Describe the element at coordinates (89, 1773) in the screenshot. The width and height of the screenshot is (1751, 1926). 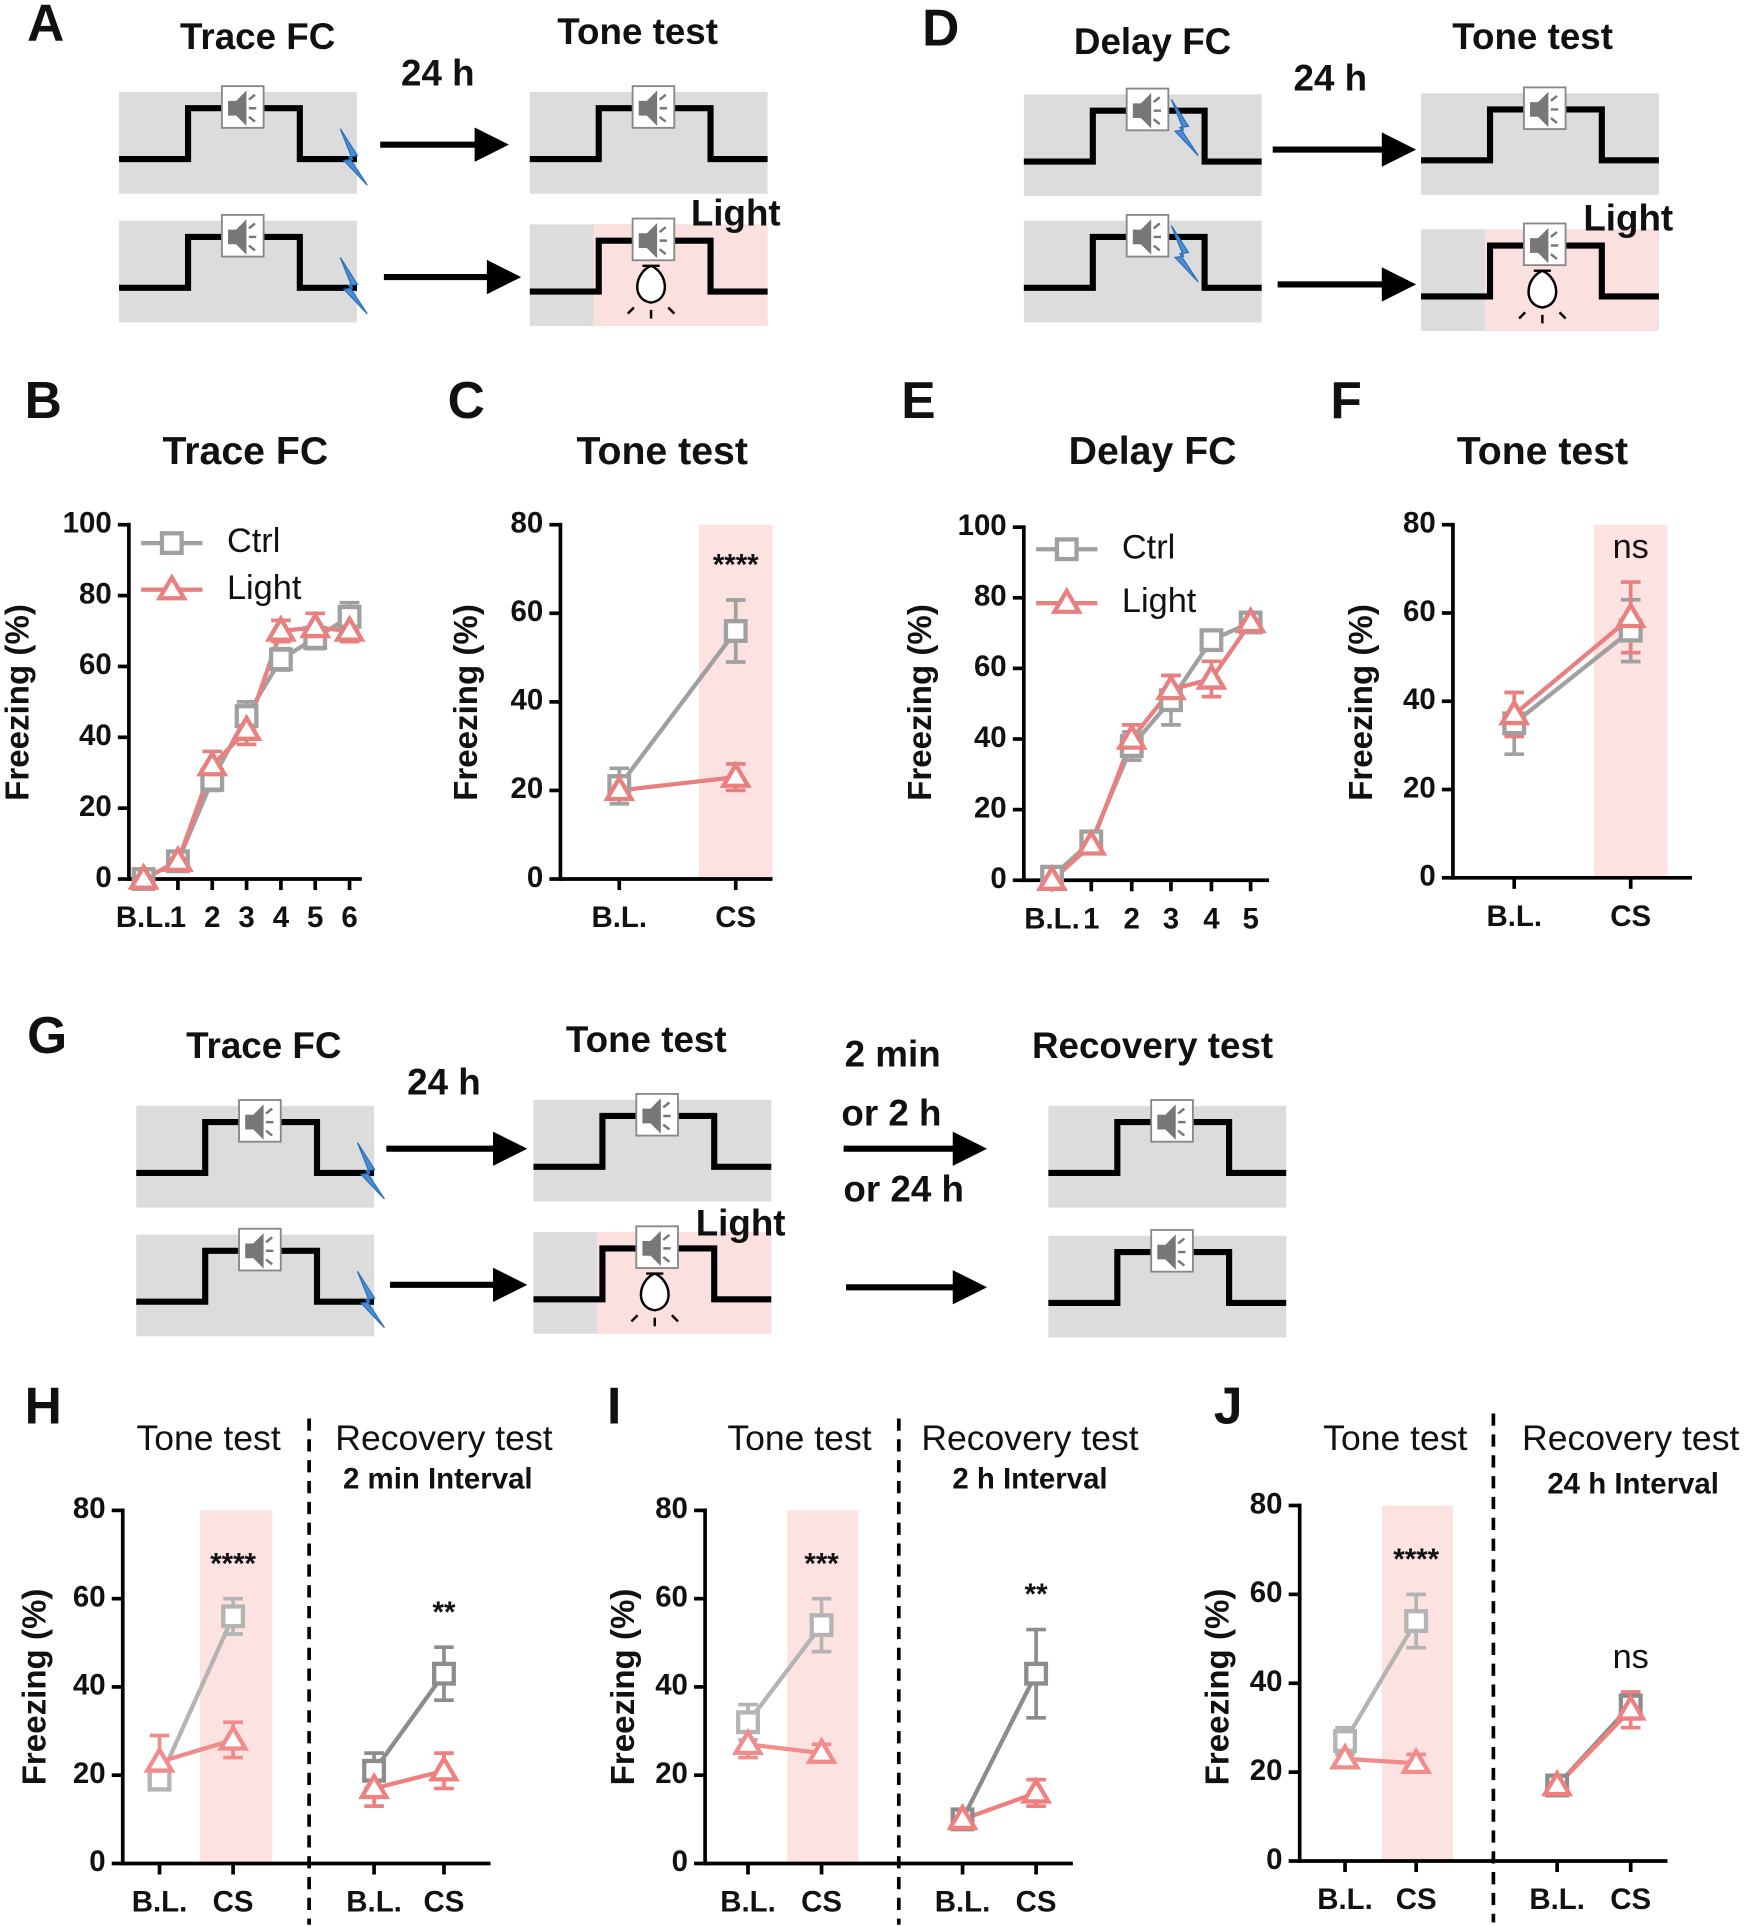
I see `y-tick-label: 20` at that location.